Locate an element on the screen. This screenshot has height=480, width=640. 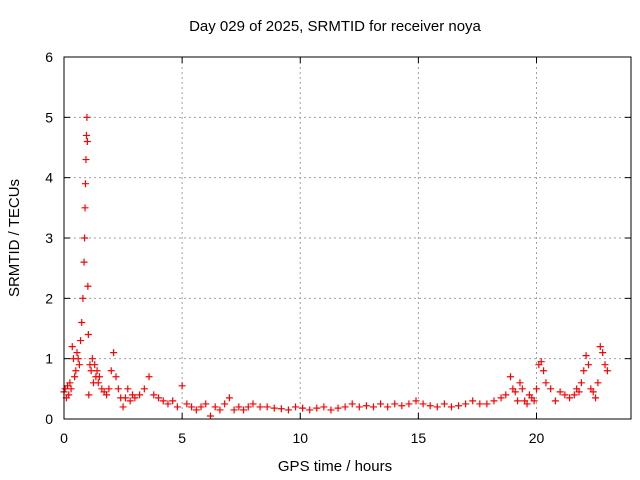
x-tick-label: 20 is located at coordinates (537, 438).